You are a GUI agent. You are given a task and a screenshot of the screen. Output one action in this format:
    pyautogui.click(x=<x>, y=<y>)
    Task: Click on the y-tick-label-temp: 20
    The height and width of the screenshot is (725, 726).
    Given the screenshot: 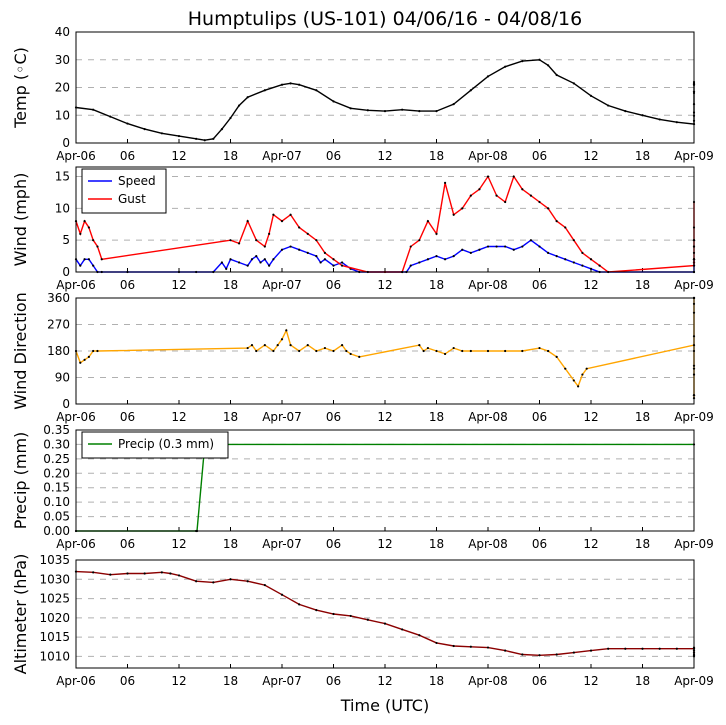 What is the action you would take?
    pyautogui.click(x=62, y=88)
    